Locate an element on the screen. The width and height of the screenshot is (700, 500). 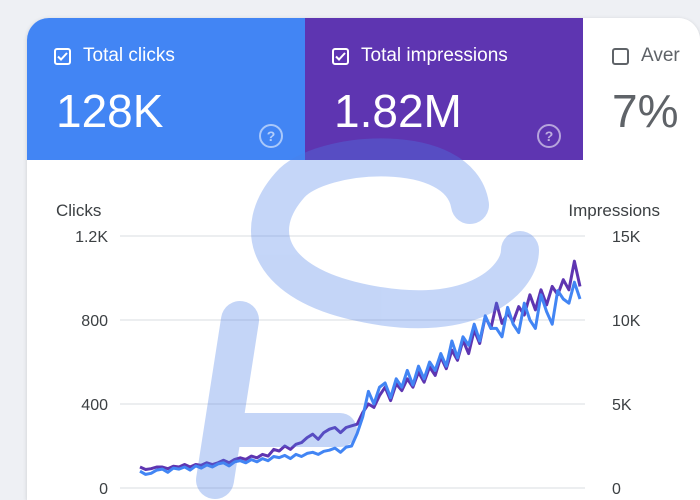
y-right-tick-label: 15K is located at coordinates (626, 237).